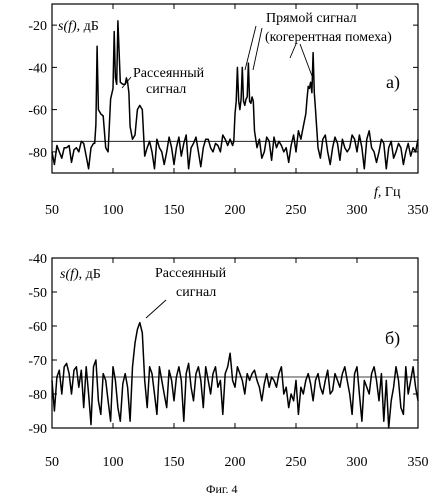  What do you see at coordinates (217, 57) in the screenshot?
I see `annotation-arrows-a` at bounding box center [217, 57].